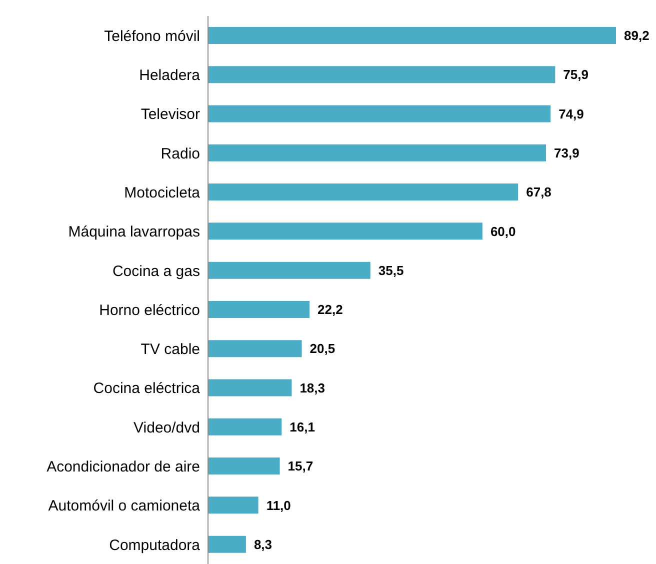 Image resolution: width=656 pixels, height=564 pixels. Describe the element at coordinates (170, 75) in the screenshot. I see `y-tick-label: Heladera` at that location.